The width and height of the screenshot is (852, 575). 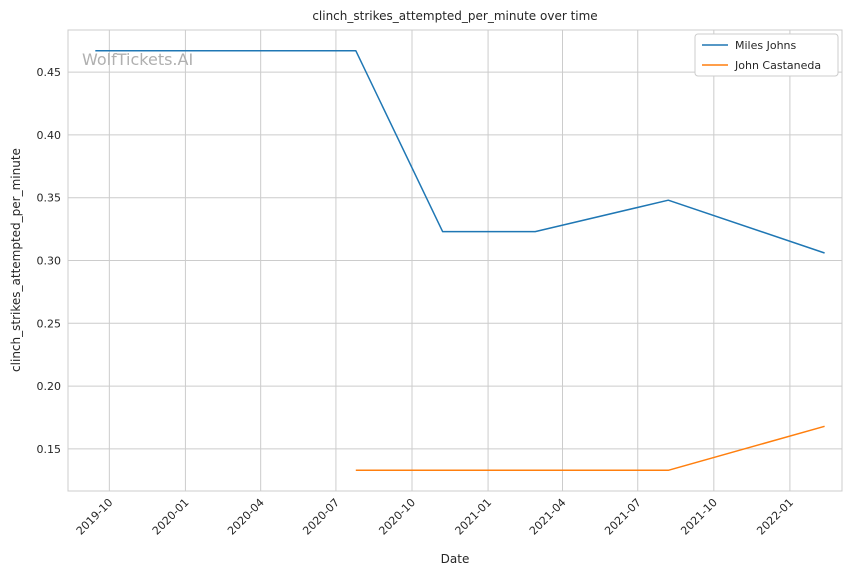 What do you see at coordinates (775, 517) in the screenshot?
I see `x-tick-label: 2022-01` at bounding box center [775, 517].